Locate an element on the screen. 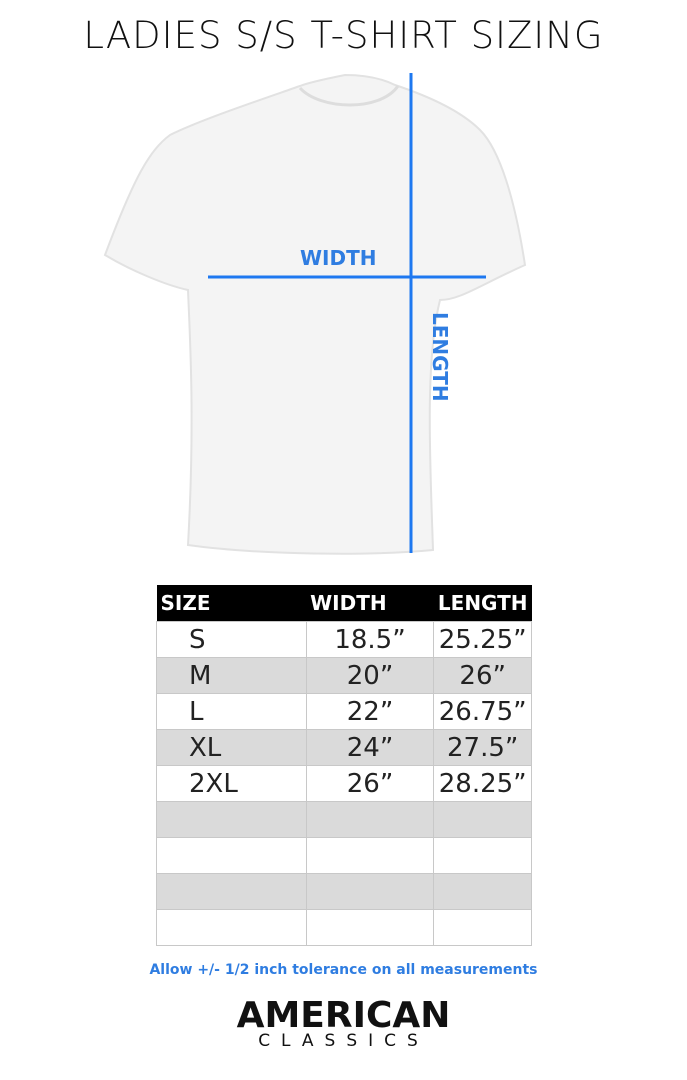 This screenshot has height=1080, width=687. table-row: L 22” 26.75” is located at coordinates (344, 711).